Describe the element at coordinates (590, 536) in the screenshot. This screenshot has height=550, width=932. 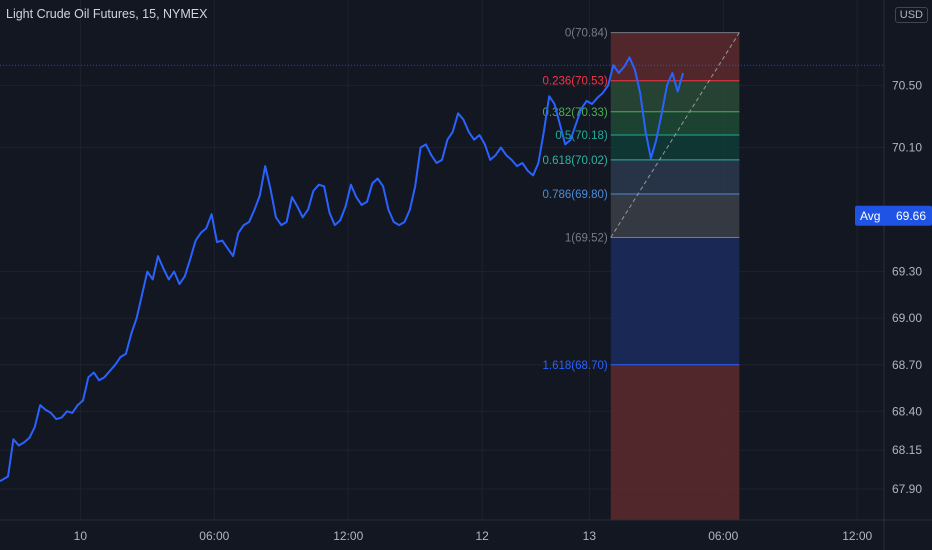
I see `x-tick-label: 13` at that location.